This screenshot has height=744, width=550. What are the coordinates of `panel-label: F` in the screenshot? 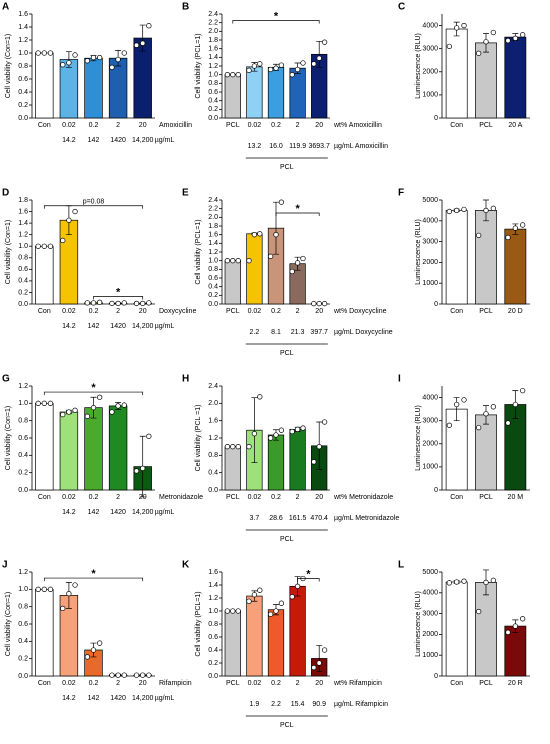 It's located at (401, 193).